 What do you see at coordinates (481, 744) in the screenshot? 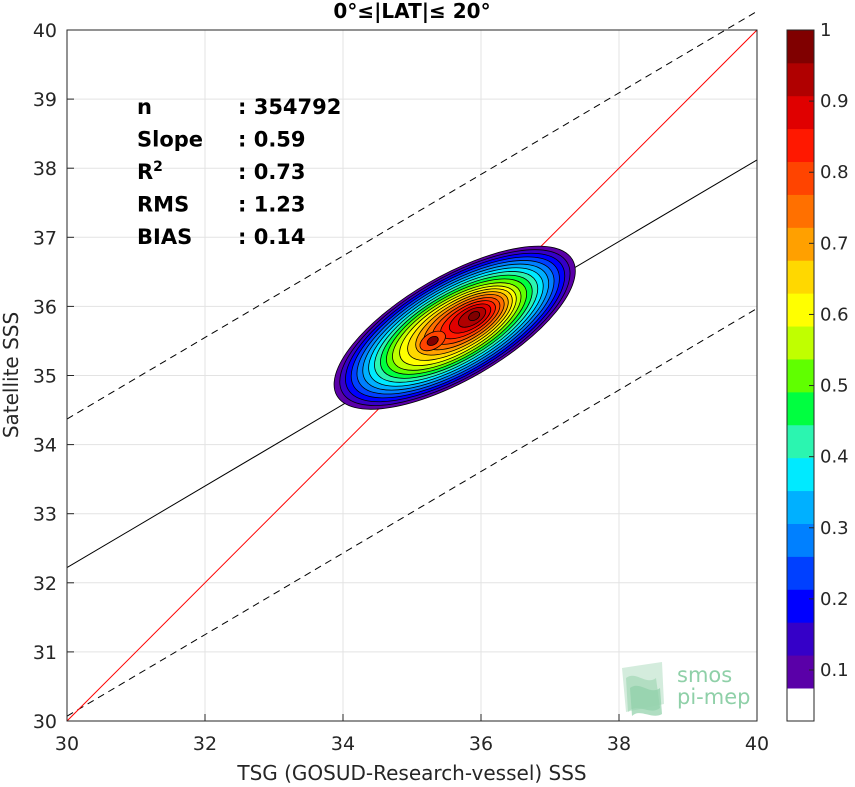
I see `x-tick-label: 36` at bounding box center [481, 744].